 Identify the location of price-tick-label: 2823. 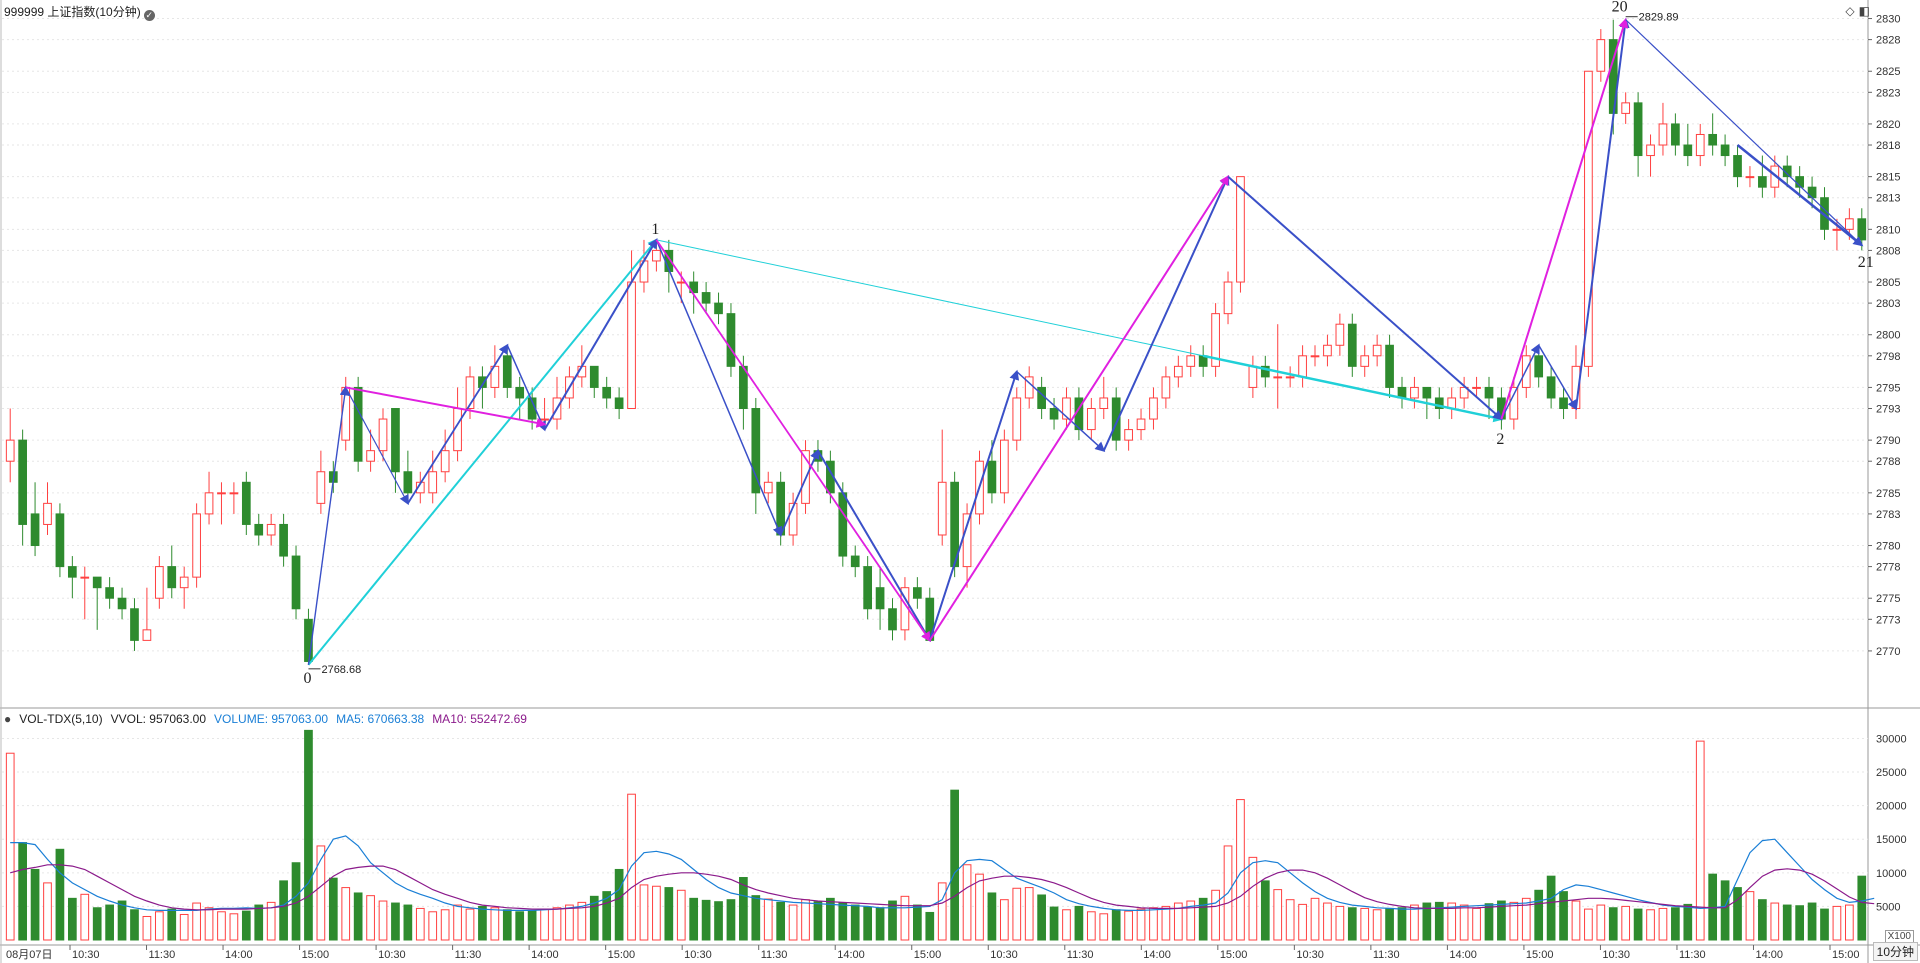
(1888, 93).